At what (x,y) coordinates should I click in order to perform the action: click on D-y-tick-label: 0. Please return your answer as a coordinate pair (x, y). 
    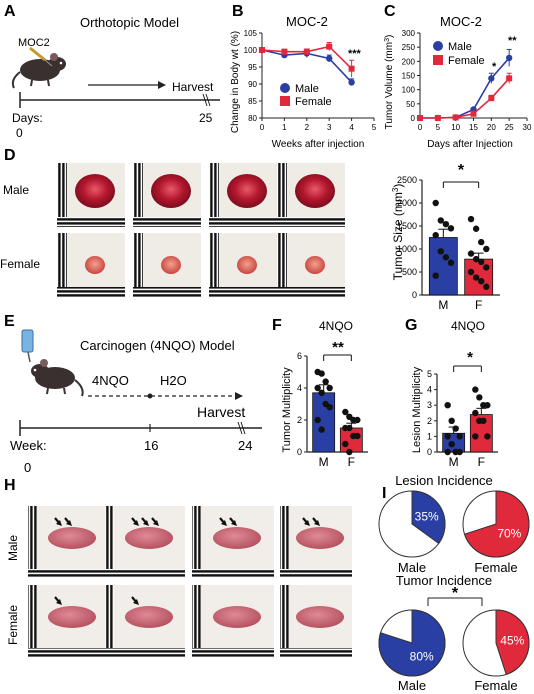
    Looking at the image, I should click on (414, 295).